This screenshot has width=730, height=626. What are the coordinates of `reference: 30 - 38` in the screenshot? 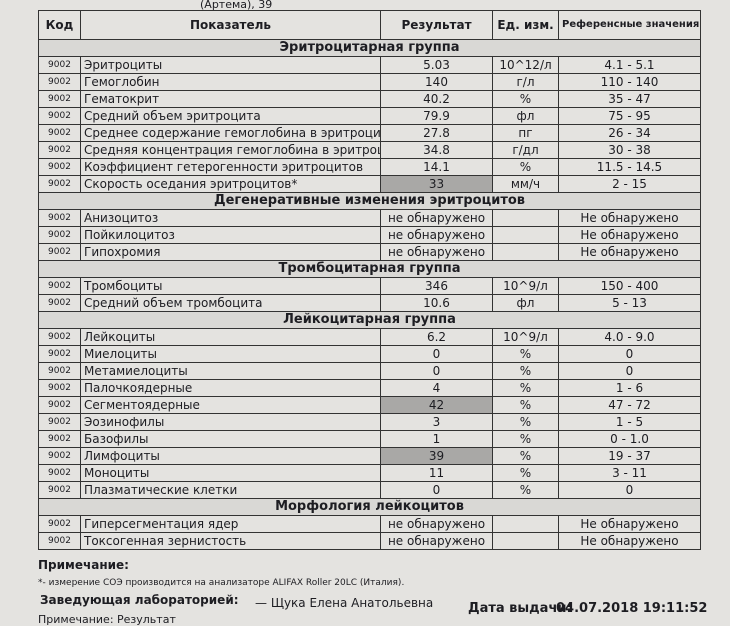 It's located at (629, 150).